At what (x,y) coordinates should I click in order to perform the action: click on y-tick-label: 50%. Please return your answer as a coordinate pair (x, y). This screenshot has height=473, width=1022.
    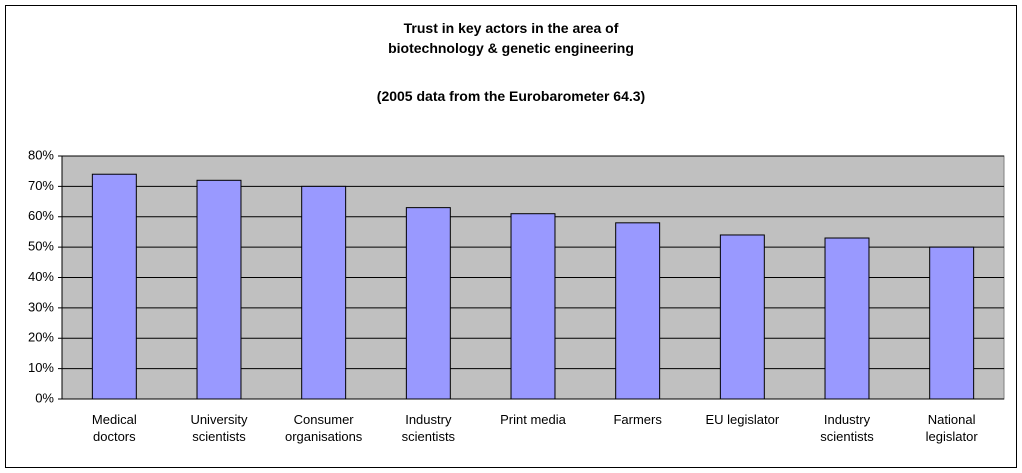
    Looking at the image, I should click on (41, 246).